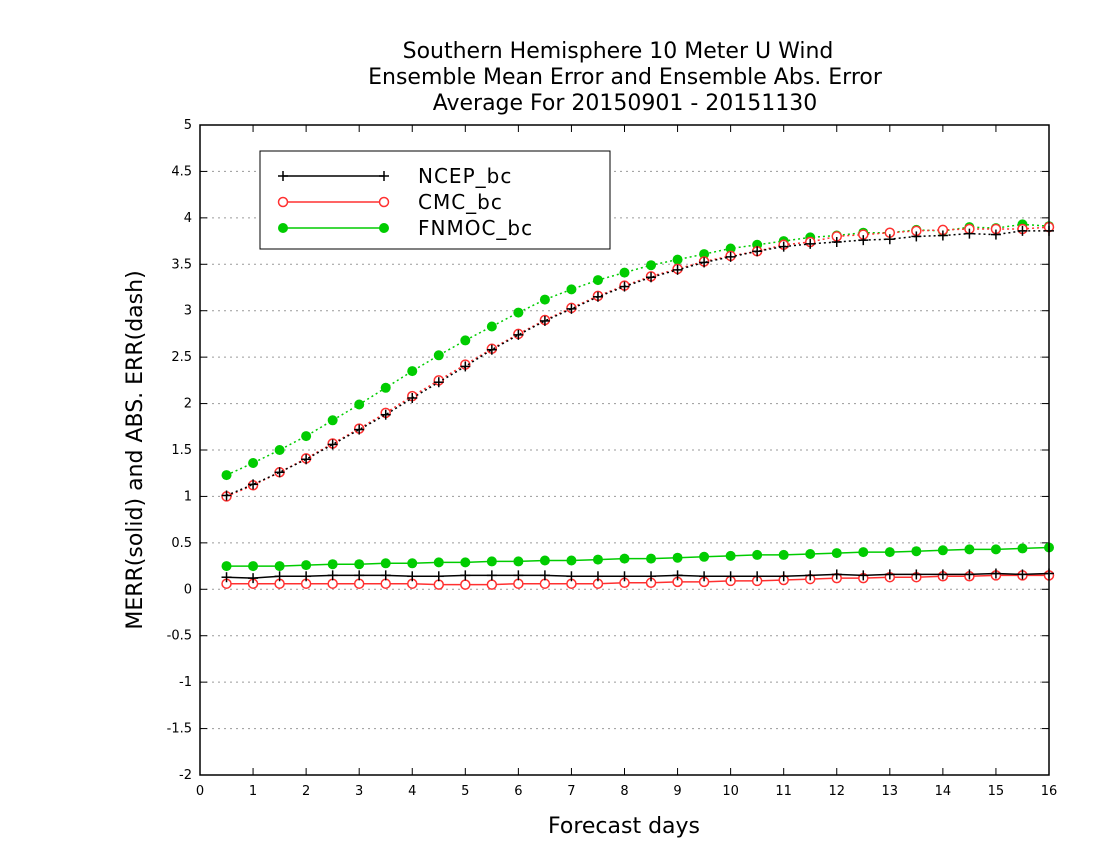 The image size is (1100, 850). Describe the element at coordinates (188, 404) in the screenshot. I see `y-tick-label: 2` at that location.